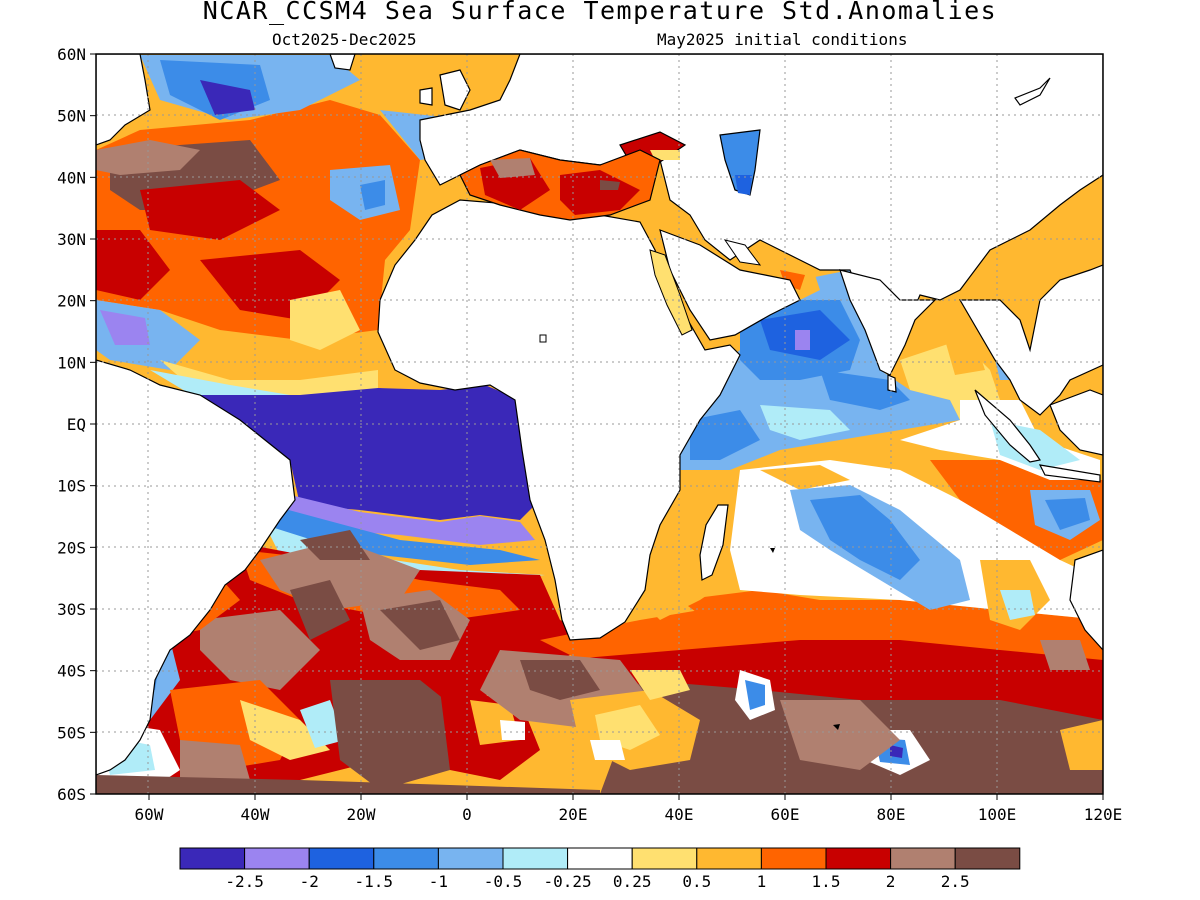 Image resolution: width=1200 pixels, height=900 pixels. What do you see at coordinates (71, 794) in the screenshot?
I see `lat-tick-label: 60S` at bounding box center [71, 794].